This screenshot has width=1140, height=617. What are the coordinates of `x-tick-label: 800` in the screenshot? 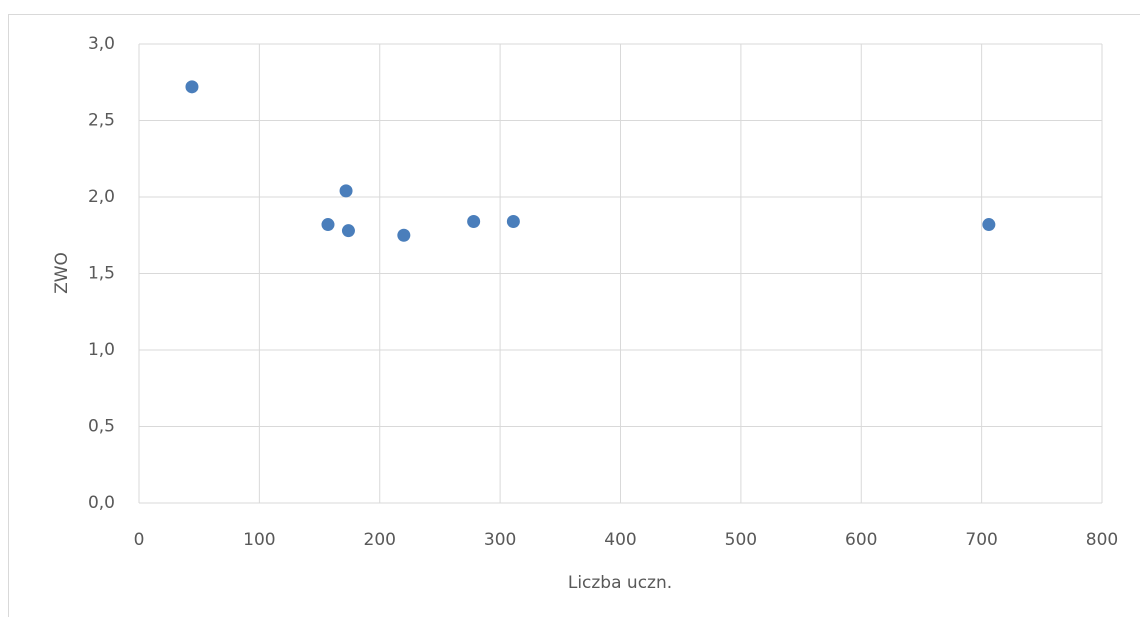 It's located at (1102, 540).